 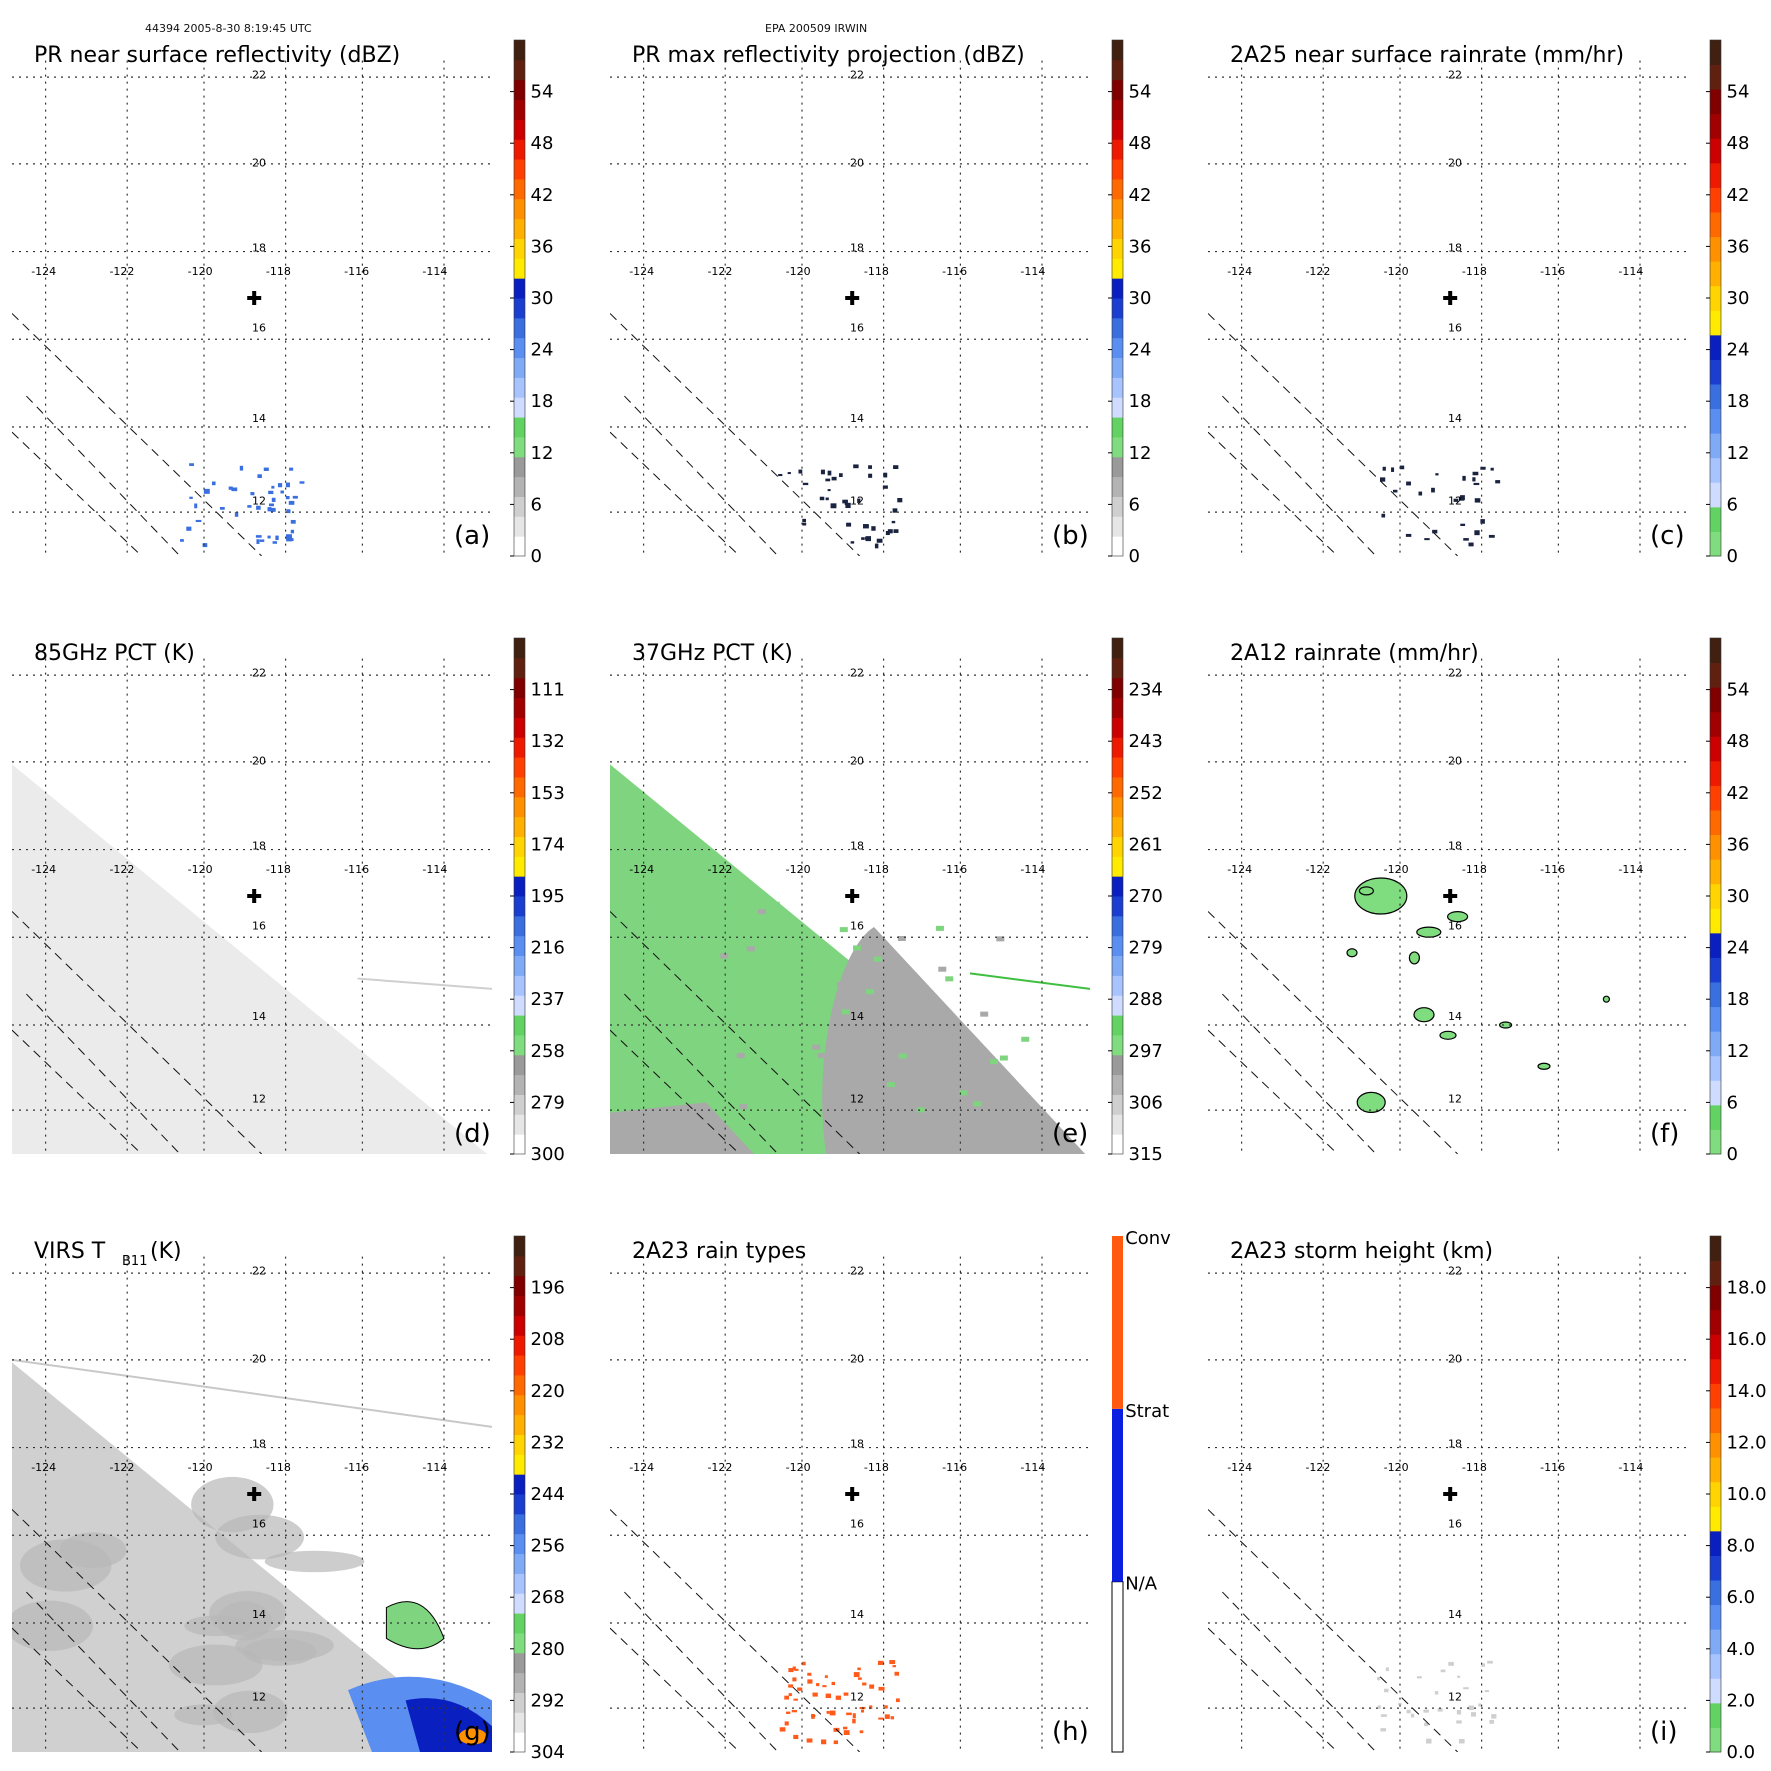 I want to click on lon-label: -118, so click(x=1474, y=869).